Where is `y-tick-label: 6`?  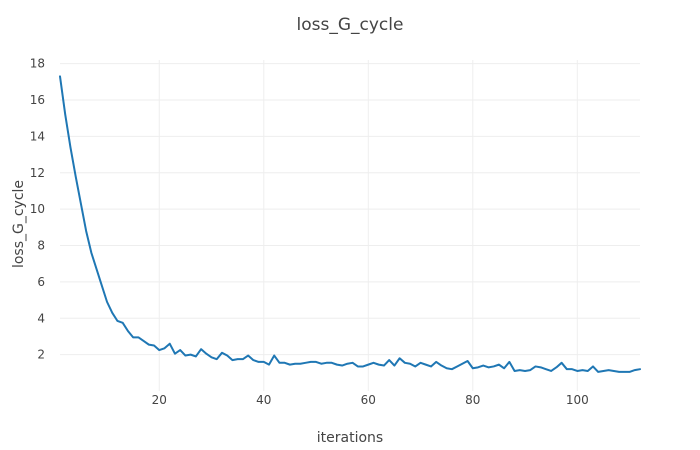
y-tick-label: 6 is located at coordinates (41, 282).